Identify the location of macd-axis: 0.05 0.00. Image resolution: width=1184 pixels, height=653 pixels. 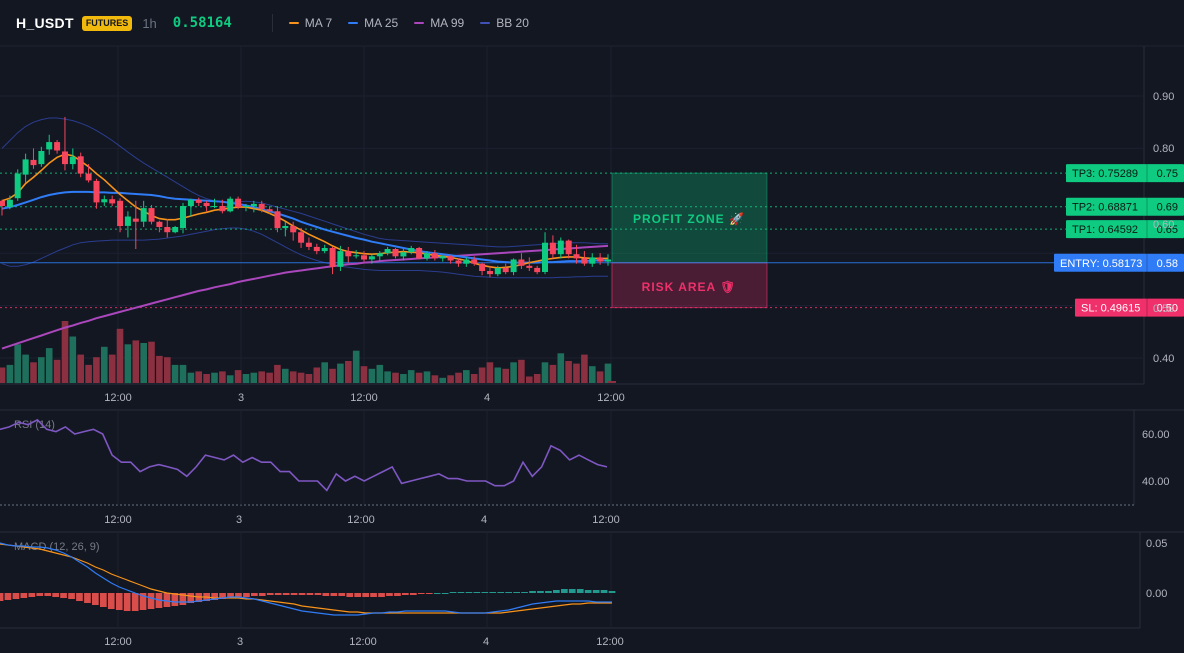
(1156, 569).